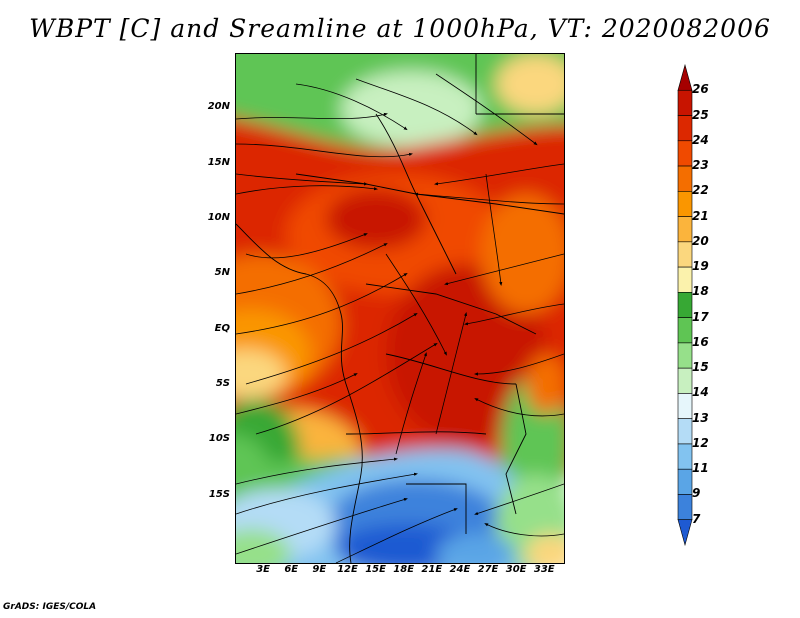 This screenshot has height=618, width=800. Describe the element at coordinates (50, 607) in the screenshot. I see `grads-credit: GrADS: IGES/COLA` at that location.